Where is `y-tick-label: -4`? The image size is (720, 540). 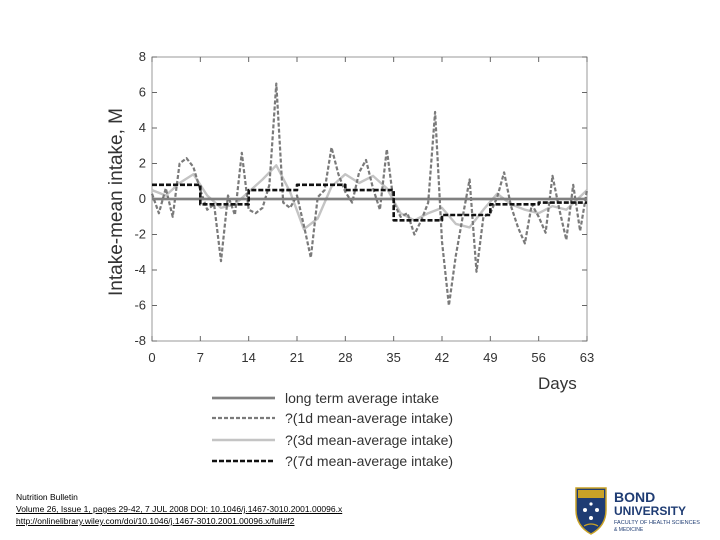
y-tick-label: -4 is located at coordinates (140, 269).